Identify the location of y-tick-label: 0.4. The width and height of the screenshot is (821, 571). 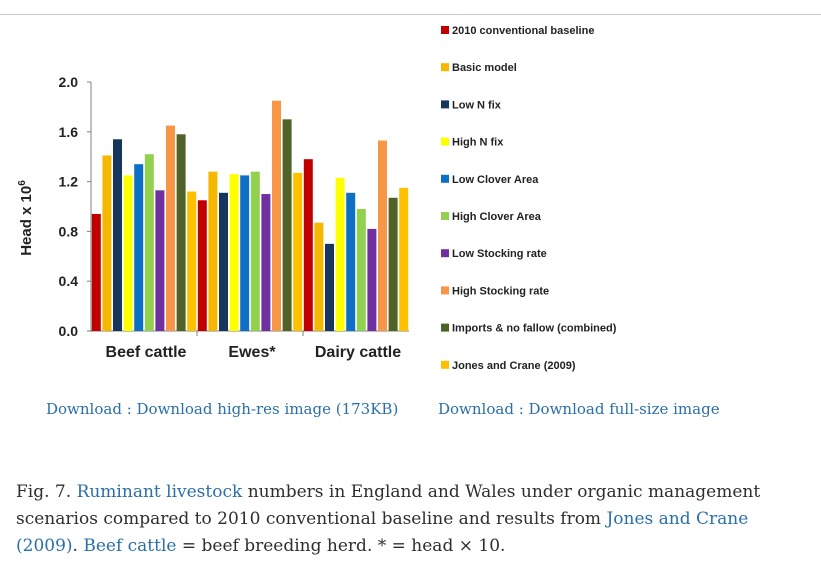
(69, 281).